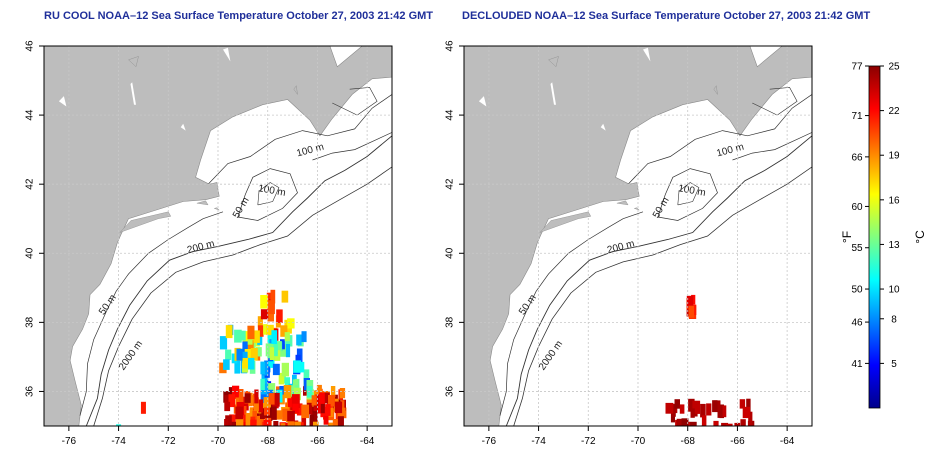 This screenshot has width=950, height=475. What do you see at coordinates (299, 139) in the screenshot?
I see `contour-100m` at bounding box center [299, 139].